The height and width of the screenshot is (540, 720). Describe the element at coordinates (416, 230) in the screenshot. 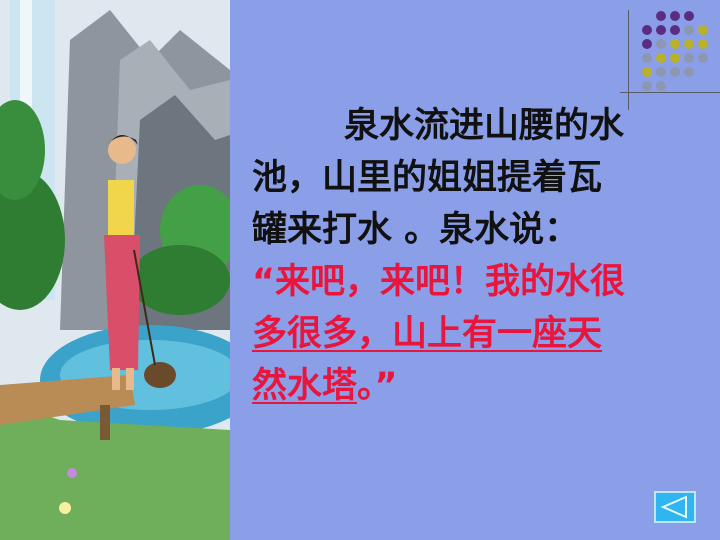

I see `text-line-3: 罐来打水 。泉水说：` at that location.